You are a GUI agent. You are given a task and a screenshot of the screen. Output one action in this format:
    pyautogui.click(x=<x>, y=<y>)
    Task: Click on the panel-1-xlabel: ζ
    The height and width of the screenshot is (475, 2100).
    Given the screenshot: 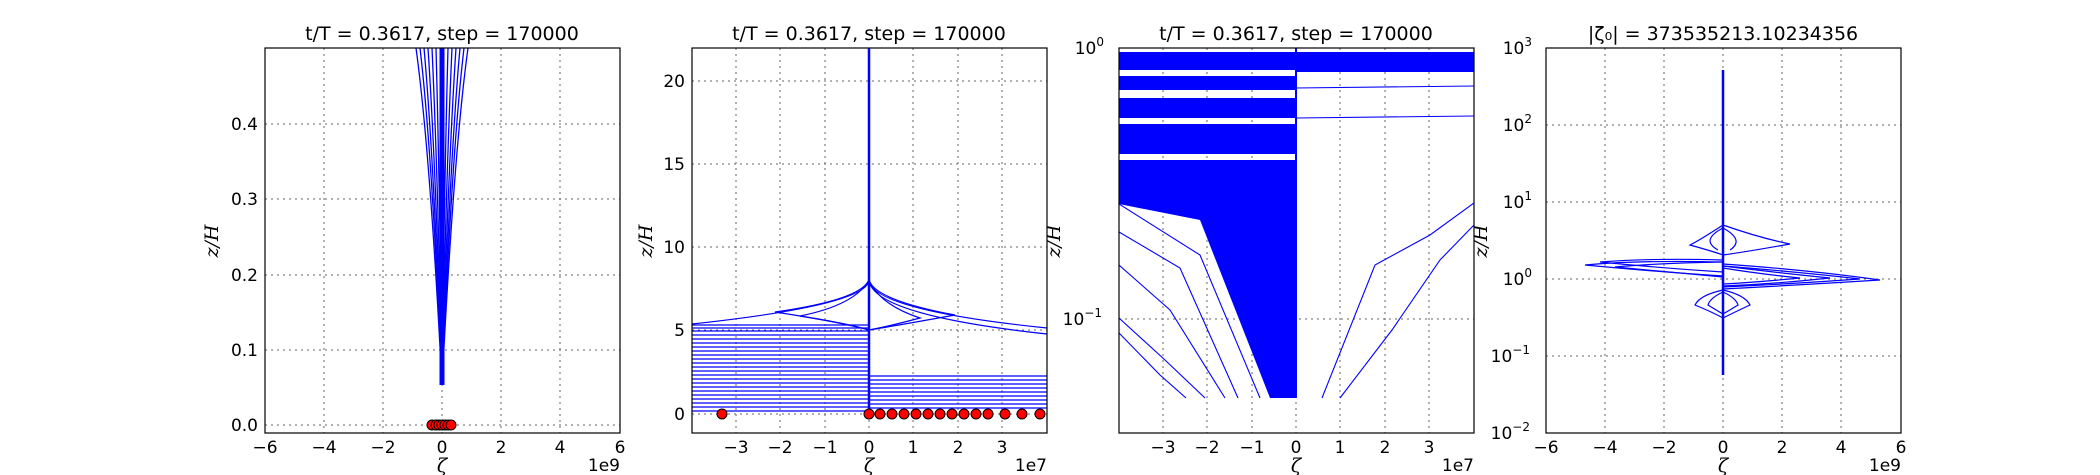 What is the action you would take?
    pyautogui.click(x=443, y=465)
    